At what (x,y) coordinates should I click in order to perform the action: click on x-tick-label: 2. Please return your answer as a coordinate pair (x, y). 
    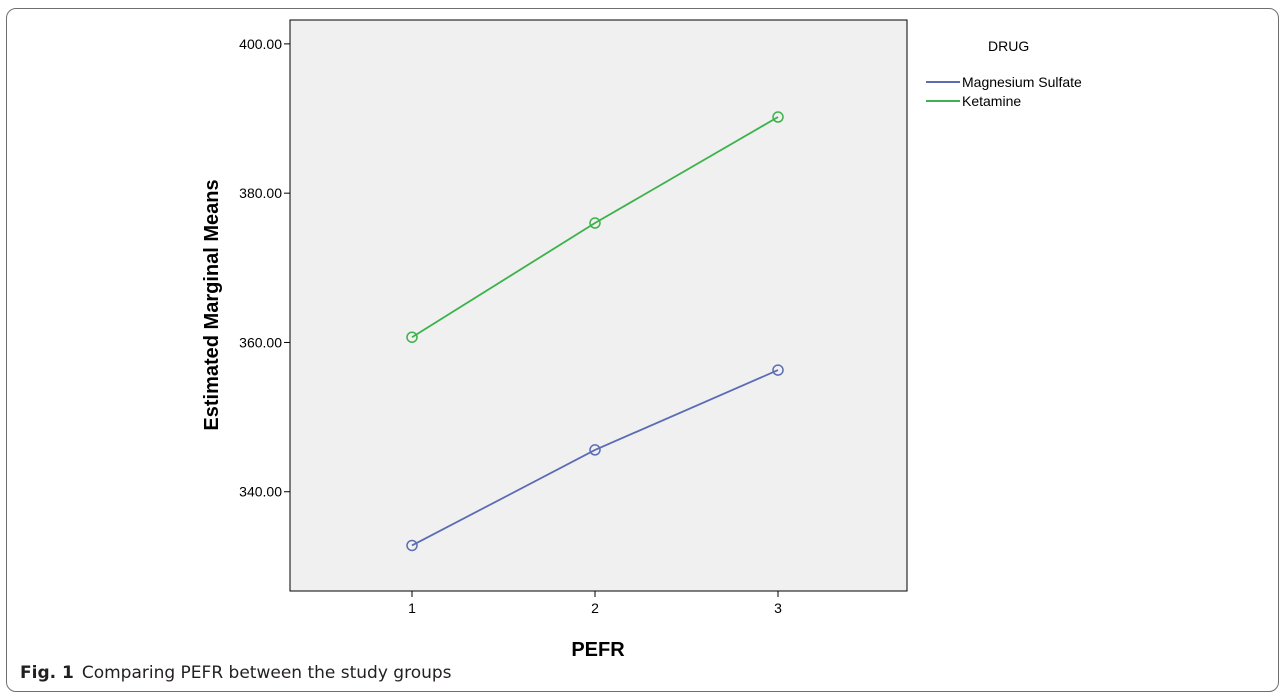
    Looking at the image, I should click on (595, 608).